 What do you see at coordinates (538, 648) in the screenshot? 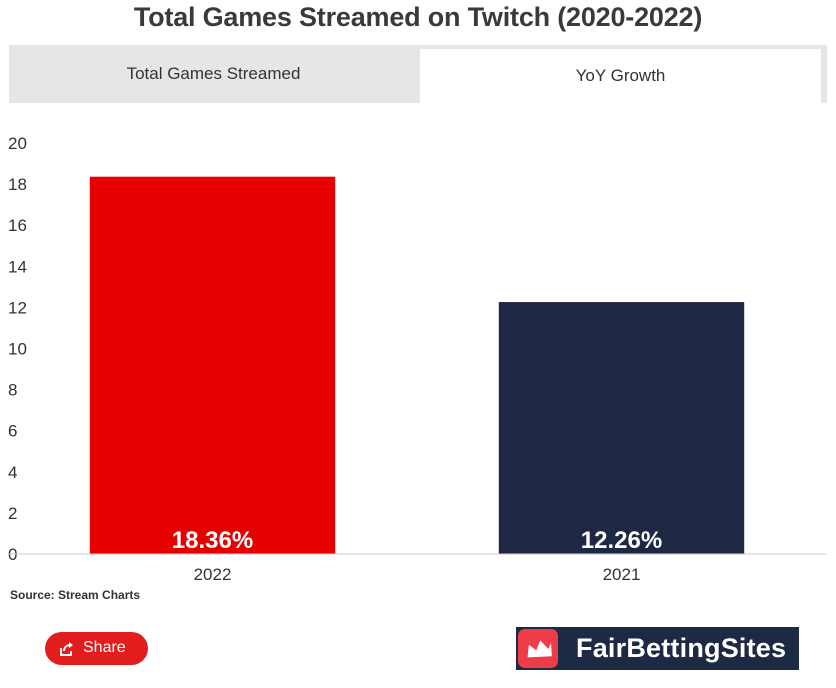
I see `crown-icon` at bounding box center [538, 648].